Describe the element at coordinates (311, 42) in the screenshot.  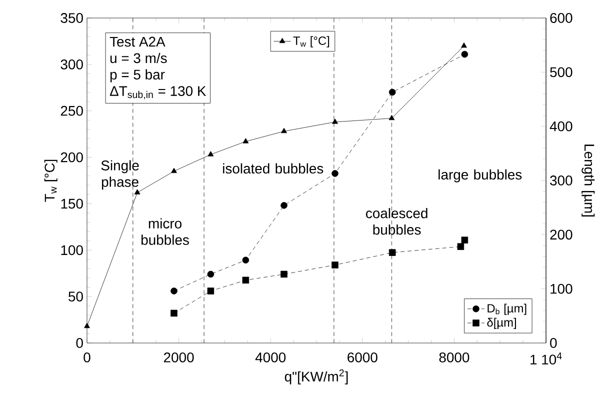
I see `legend-label: T$_{w}$ [°C]` at that location.